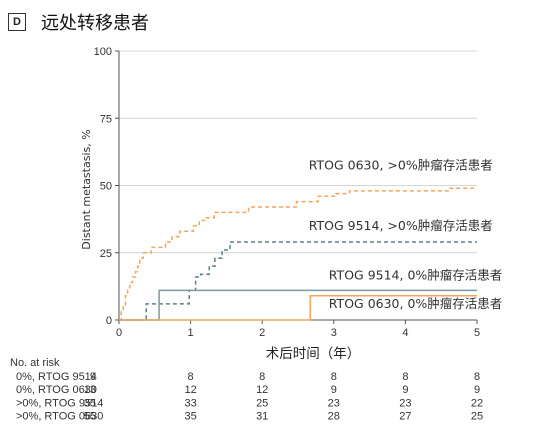 Image resolution: width=549 pixels, height=439 pixels. Describe the element at coordinates (109, 321) in the screenshot. I see `y-tick-label: 0` at that location.